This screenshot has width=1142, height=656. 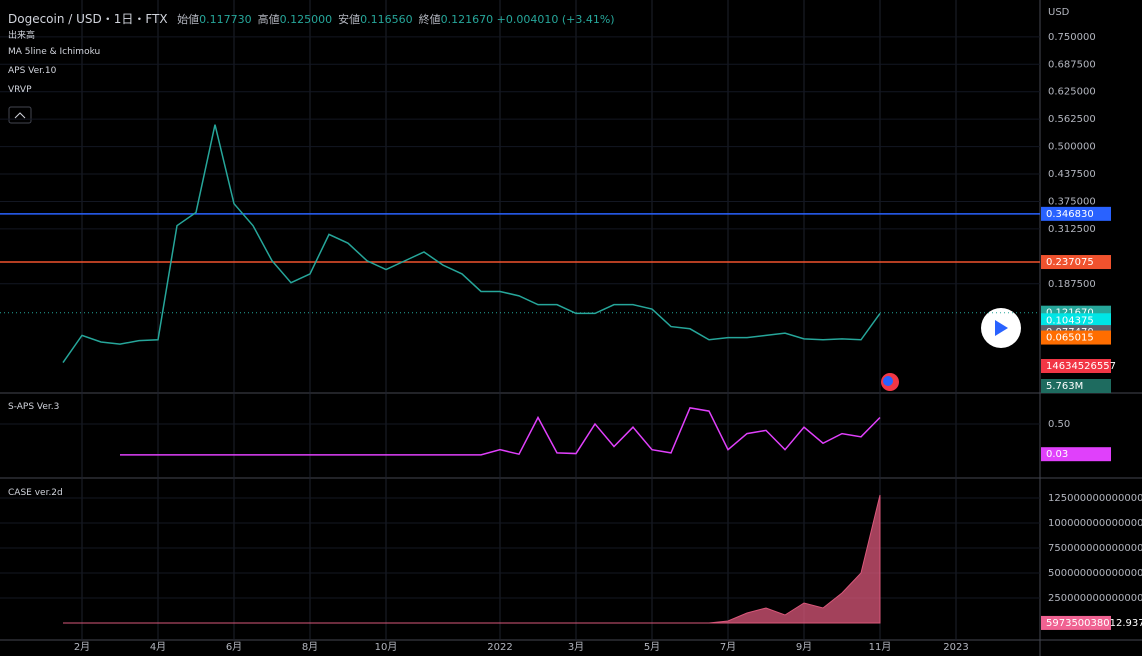 What do you see at coordinates (472, 559) in the screenshot?
I see `series-area` at bounding box center [472, 559].